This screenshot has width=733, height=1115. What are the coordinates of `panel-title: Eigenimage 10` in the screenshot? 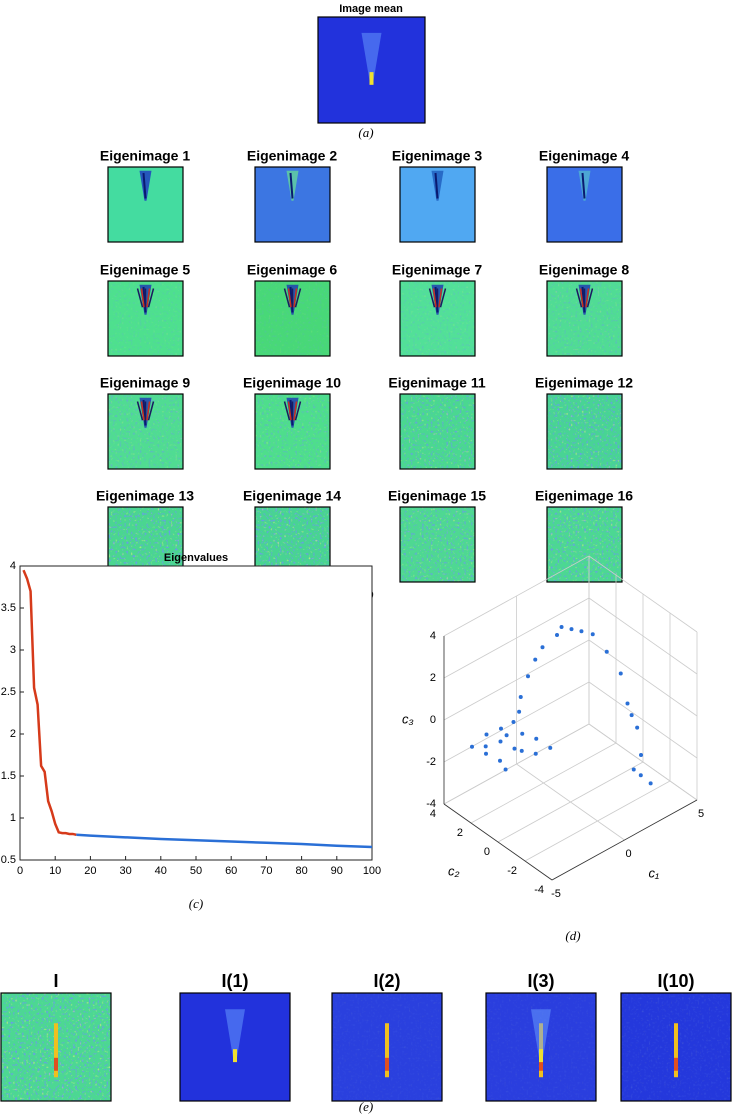 It's located at (292, 383).